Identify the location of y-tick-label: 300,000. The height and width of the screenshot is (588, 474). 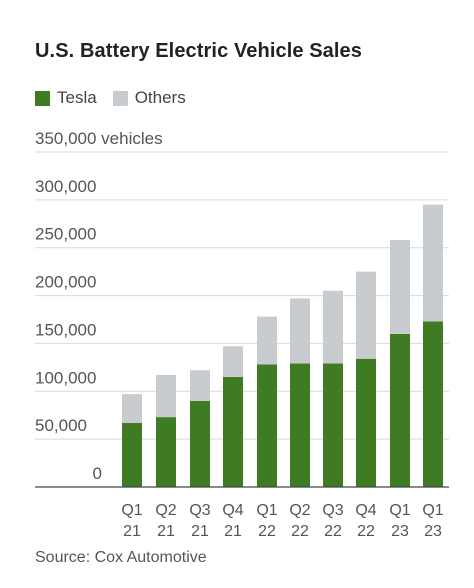
(65, 186).